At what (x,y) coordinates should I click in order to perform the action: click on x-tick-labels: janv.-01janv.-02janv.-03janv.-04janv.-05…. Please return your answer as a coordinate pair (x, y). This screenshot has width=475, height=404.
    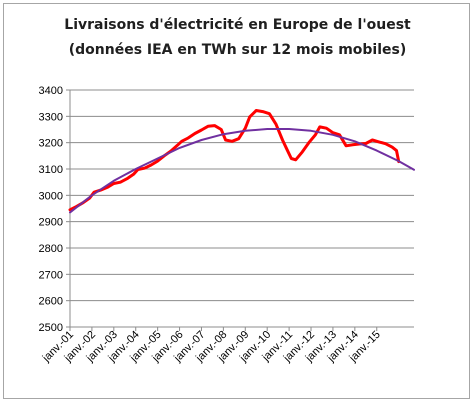
    Looking at the image, I should click on (211, 347).